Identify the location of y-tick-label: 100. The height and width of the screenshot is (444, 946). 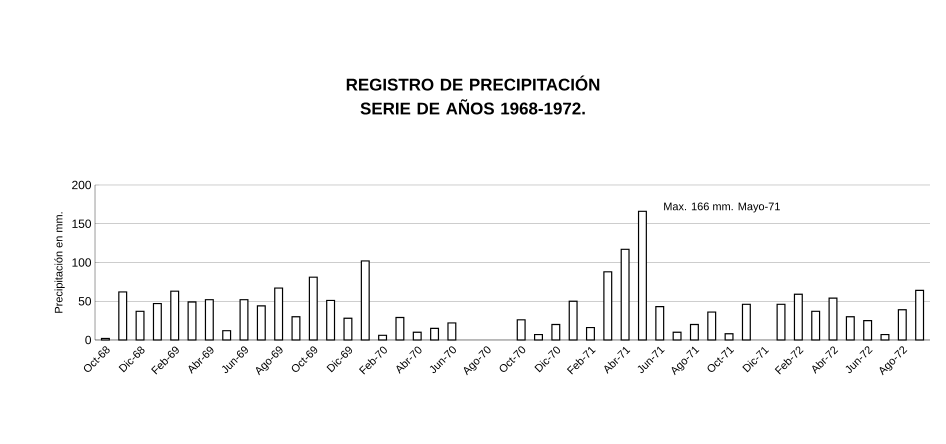
(82, 262).